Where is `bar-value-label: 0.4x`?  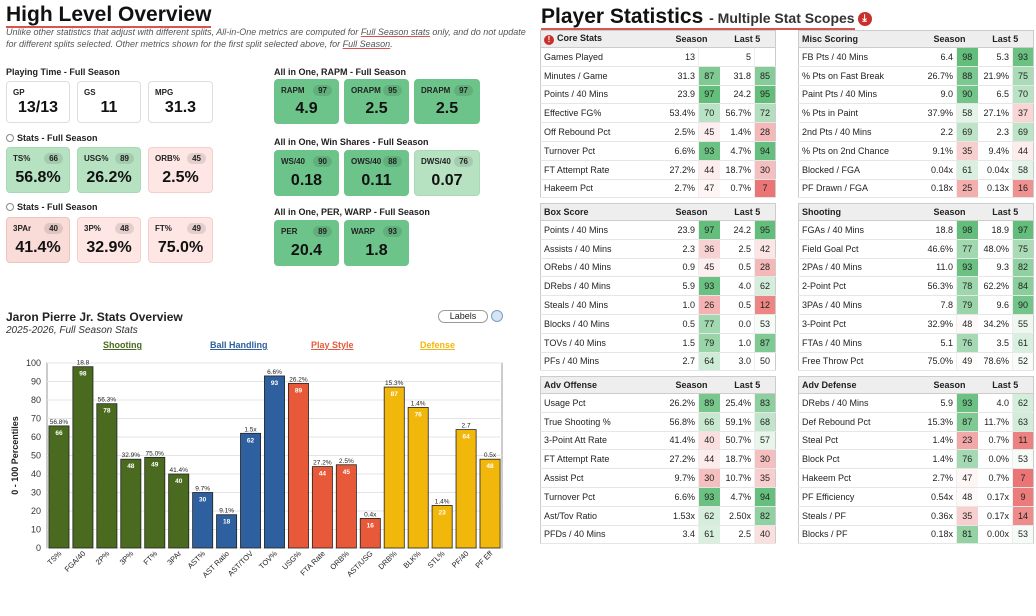
bar-value-label: 0.4x is located at coordinates (370, 514).